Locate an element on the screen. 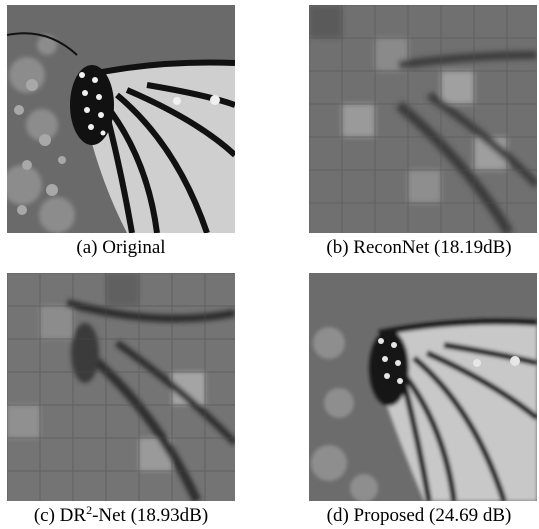 This screenshot has width=539, height=529. caption-d: (d) Proposed (24.69 dB) is located at coordinates (419, 515).